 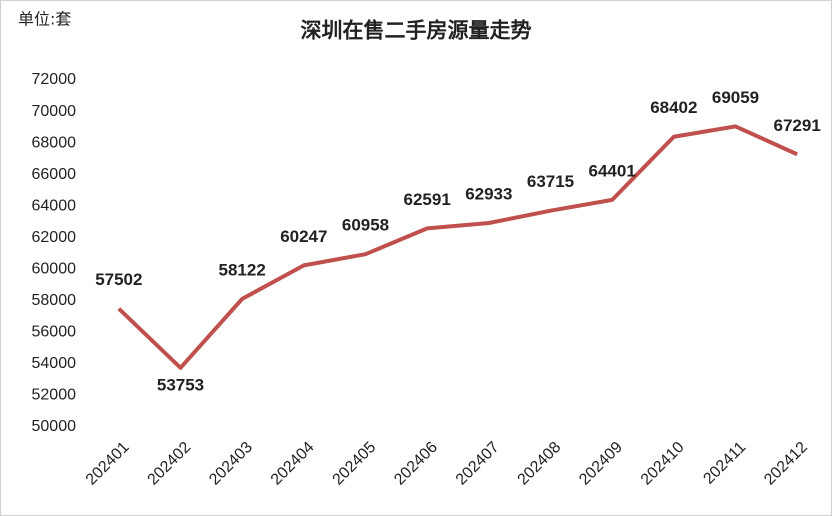 What do you see at coordinates (797, 125) in the screenshot?
I see `data-label: 67291` at bounding box center [797, 125].